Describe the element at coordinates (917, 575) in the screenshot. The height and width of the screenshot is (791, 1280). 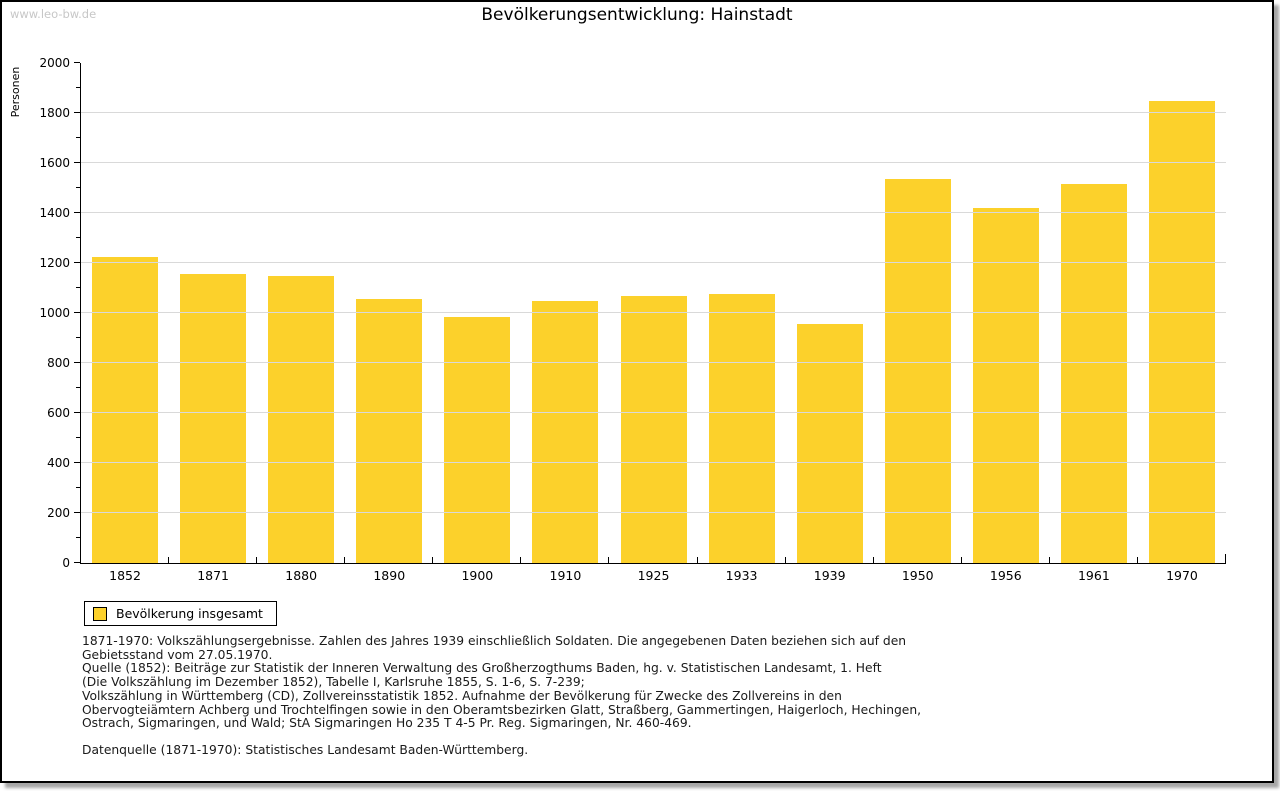
I see `x-axis-label: 1950` at that location.